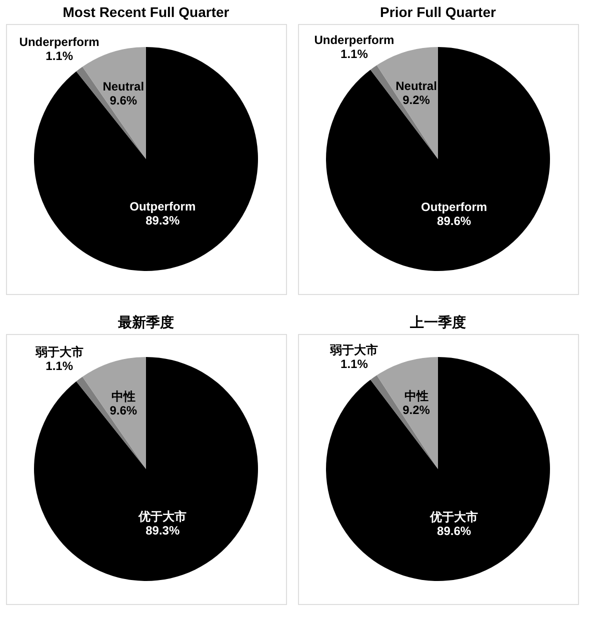 The height and width of the screenshot is (633, 612). Describe the element at coordinates (146, 12) in the screenshot. I see `chart-title: Most Recent Full Quarter` at that location.